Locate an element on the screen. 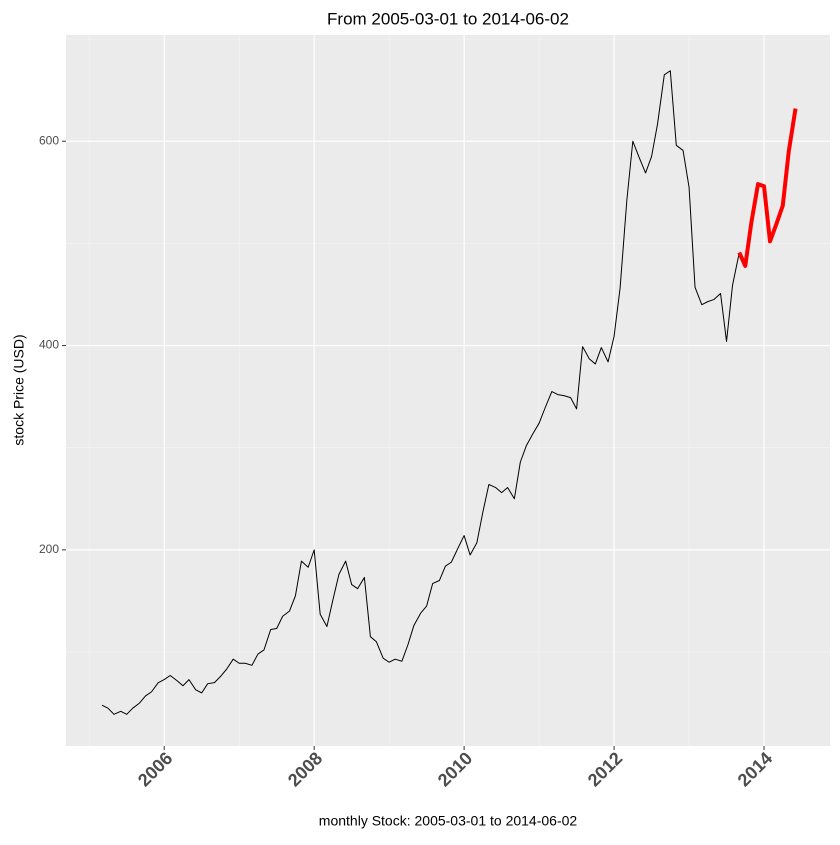  y-tick-label: 200 is located at coordinates (49, 549).